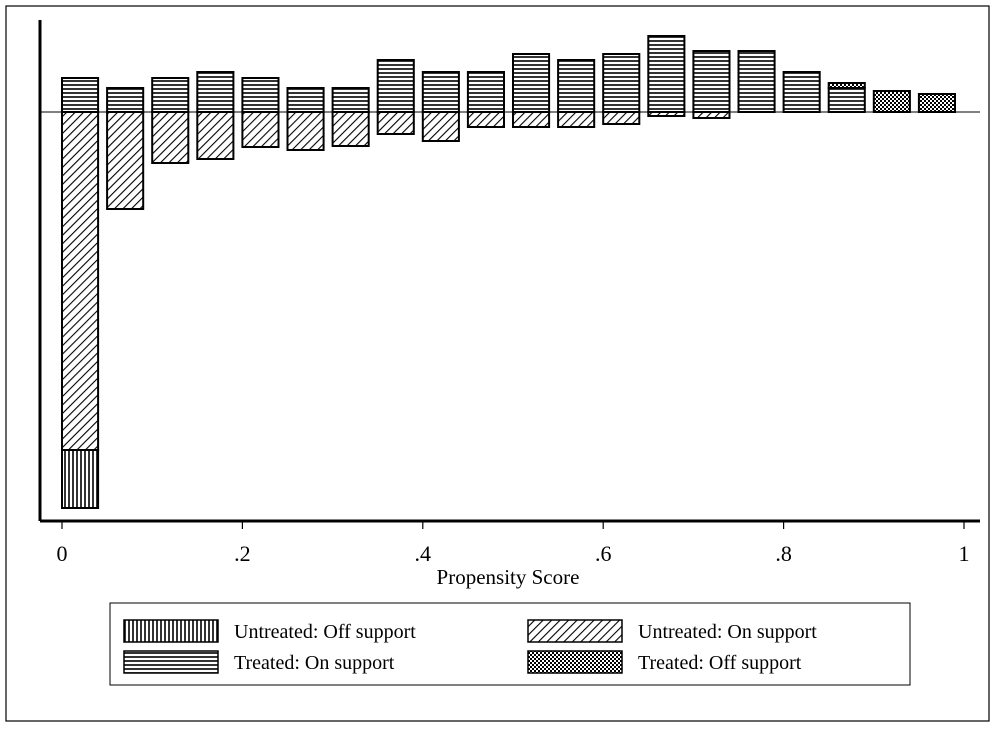 This screenshot has width=994, height=732. I want to click on x-tick-label-2: .4, so click(423, 553).